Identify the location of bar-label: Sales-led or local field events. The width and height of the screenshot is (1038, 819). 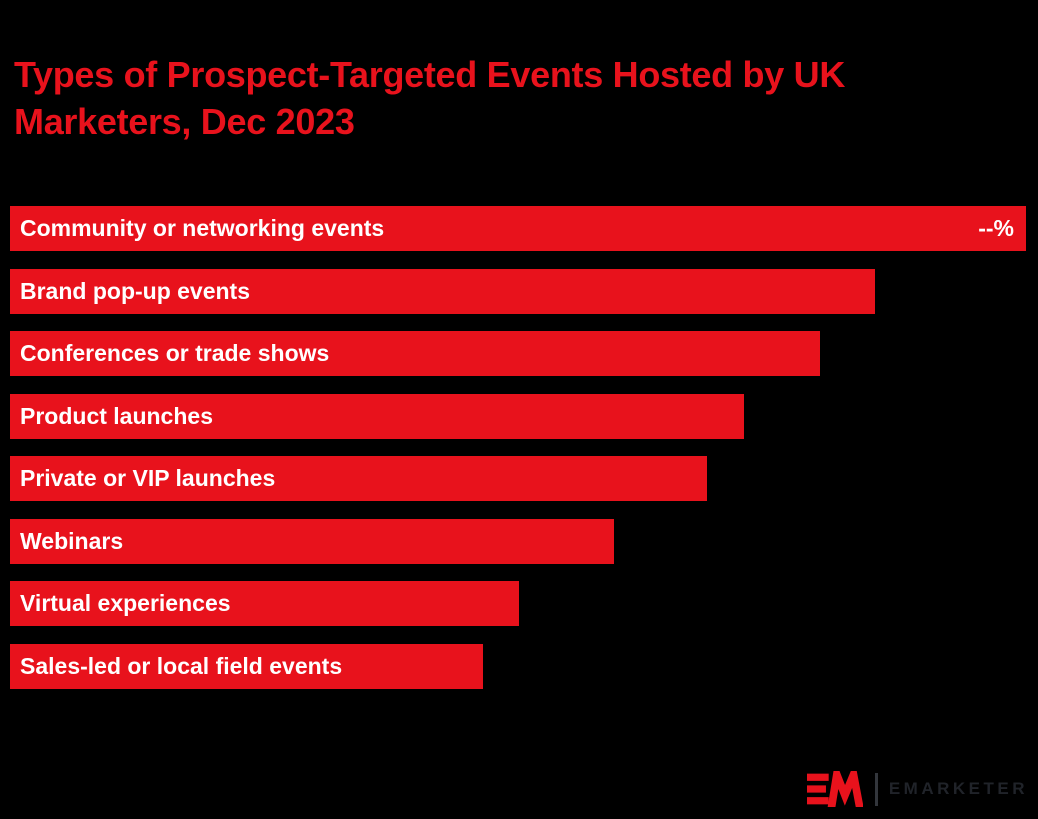
(181, 665).